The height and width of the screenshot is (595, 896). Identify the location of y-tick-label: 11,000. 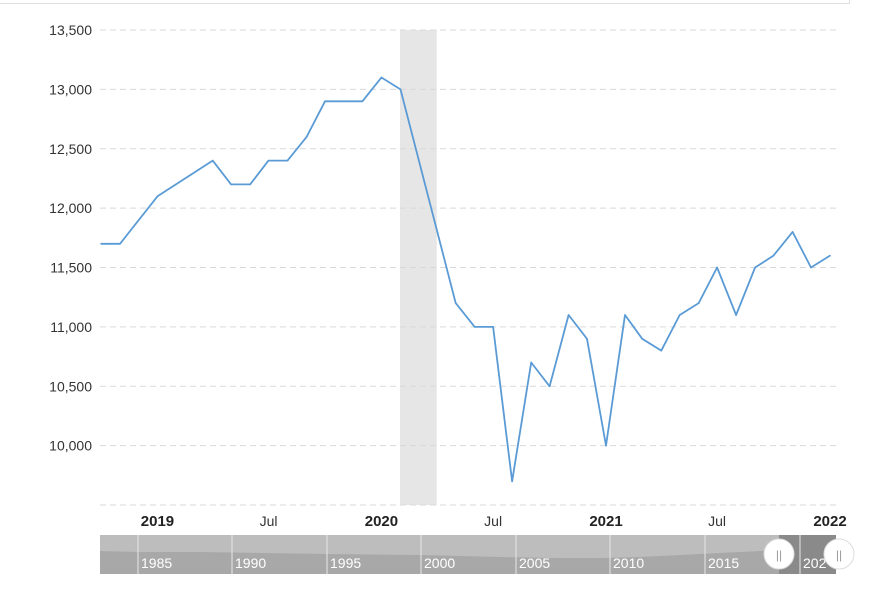
(71, 327).